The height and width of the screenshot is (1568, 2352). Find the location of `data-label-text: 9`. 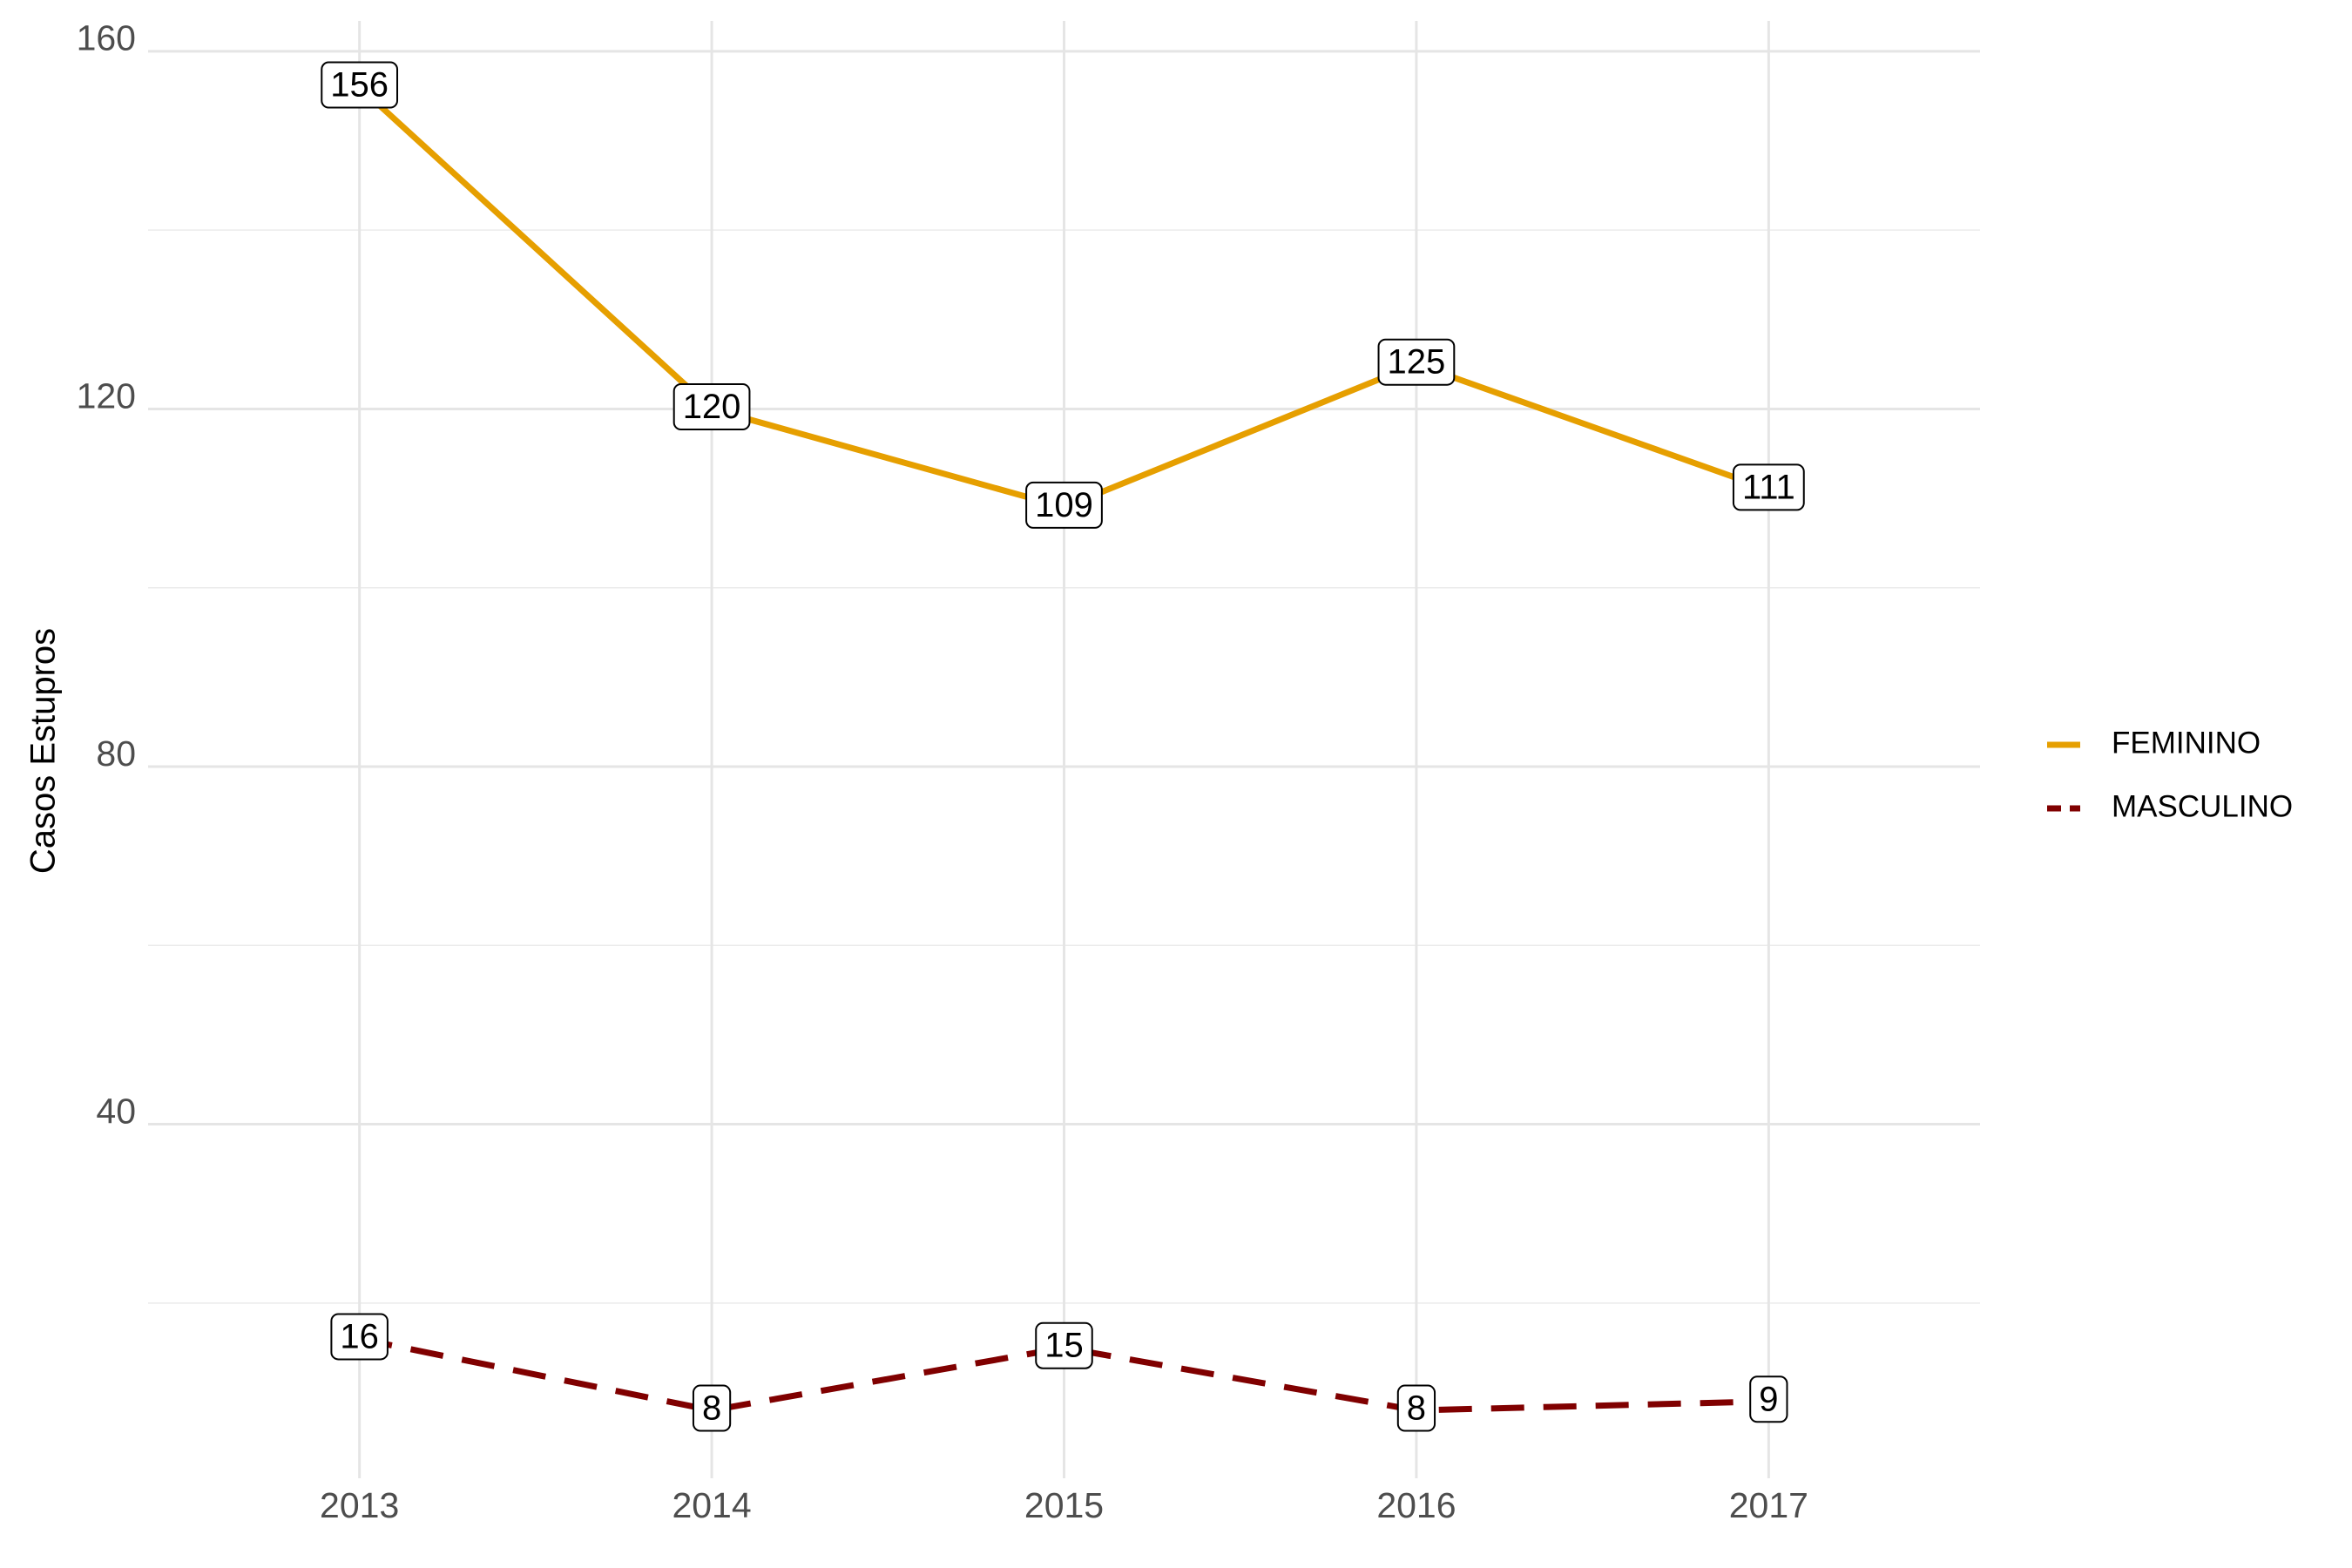

data-label-text: 9 is located at coordinates (1768, 1399).